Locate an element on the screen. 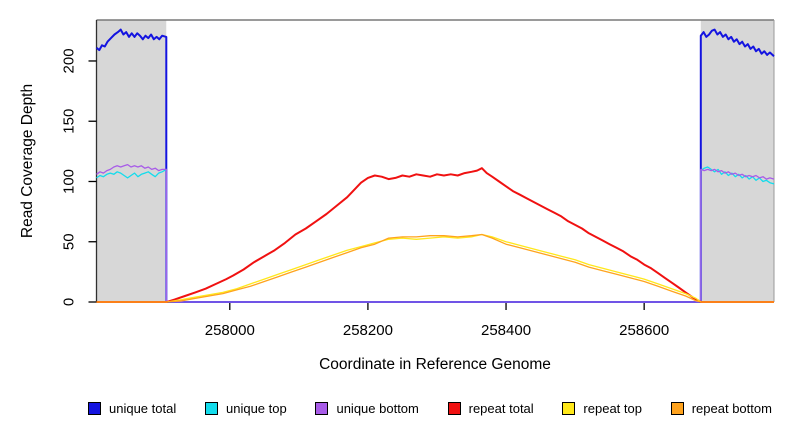 The width and height of the screenshot is (792, 432). x-axis-title: Coordinate in Reference Genome is located at coordinates (435, 364).